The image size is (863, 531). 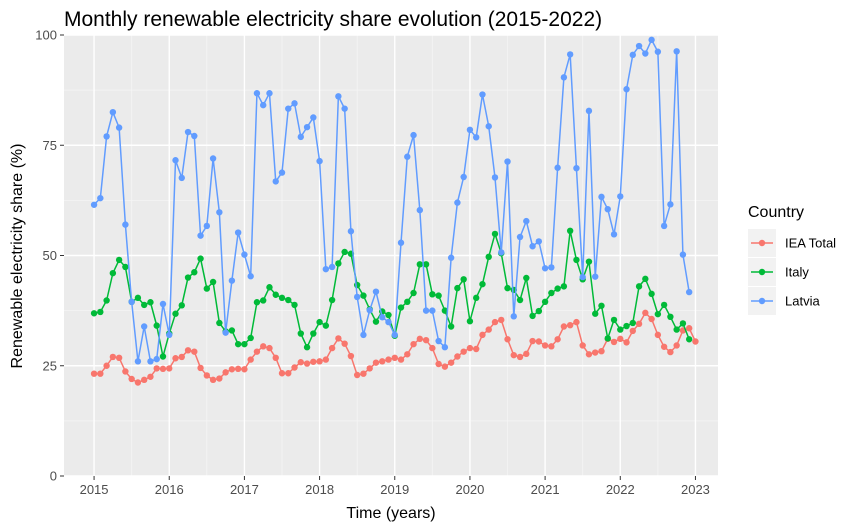 I want to click on legend-item: Italy, so click(x=778, y=272).